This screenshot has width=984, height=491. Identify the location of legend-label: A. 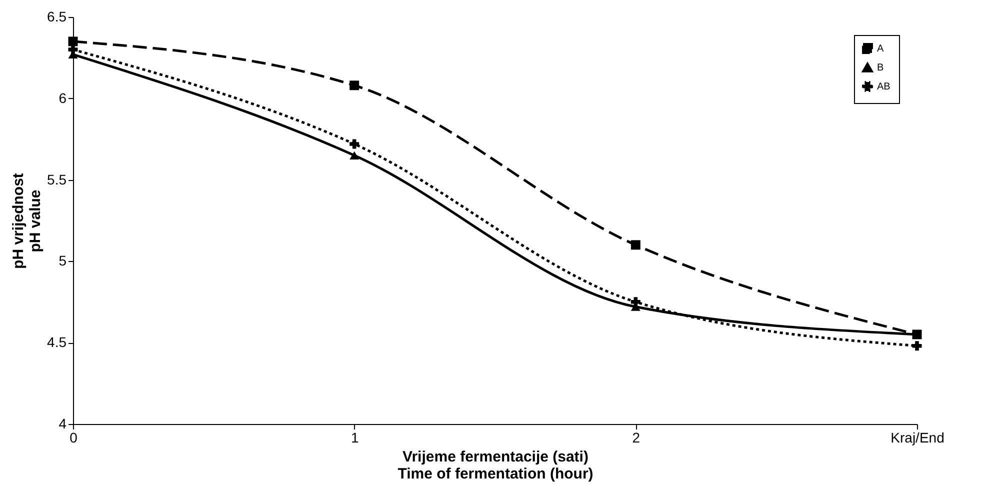
(880, 49).